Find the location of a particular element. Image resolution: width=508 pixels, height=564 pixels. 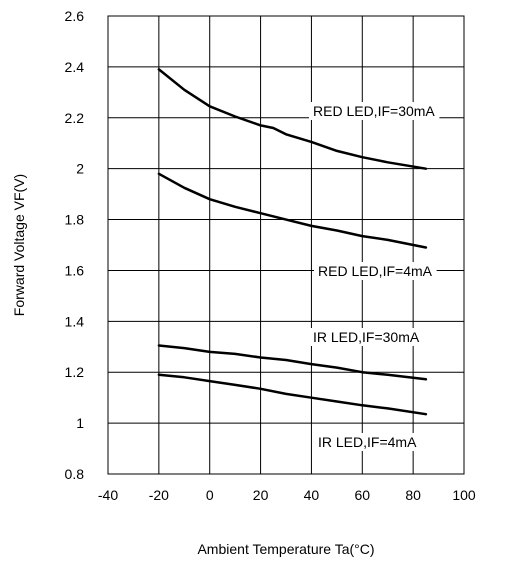

y-tick-label: 1.8 is located at coordinates (75, 220).